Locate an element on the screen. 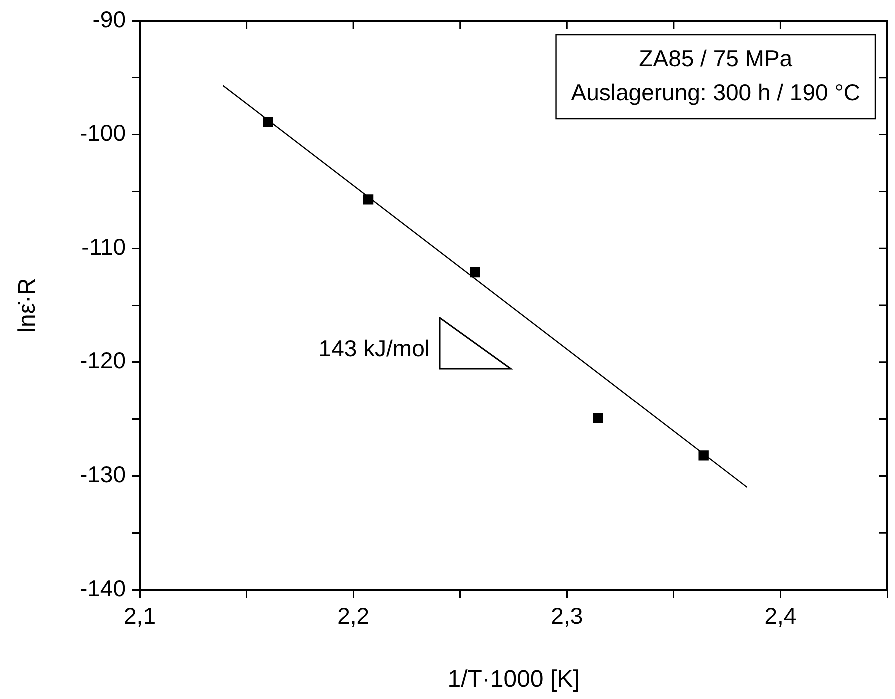  x-axis-title: 1/T·1000 [K] is located at coordinates (514, 680).